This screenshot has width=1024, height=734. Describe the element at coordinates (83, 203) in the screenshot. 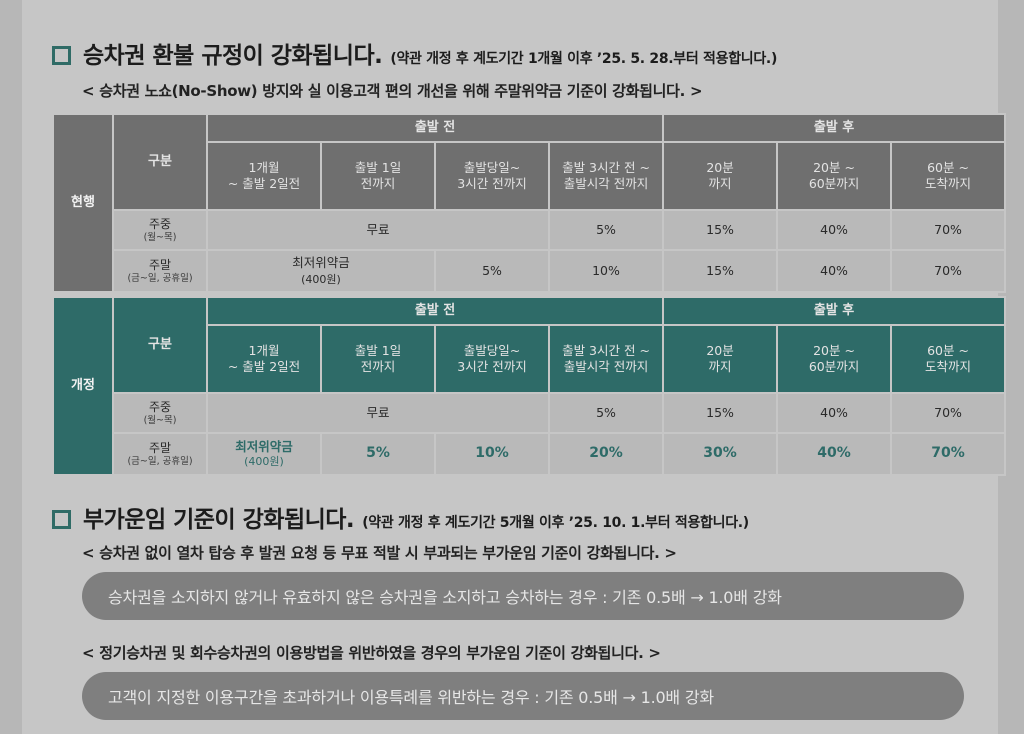

I see `current-row-label: 현행` at that location.